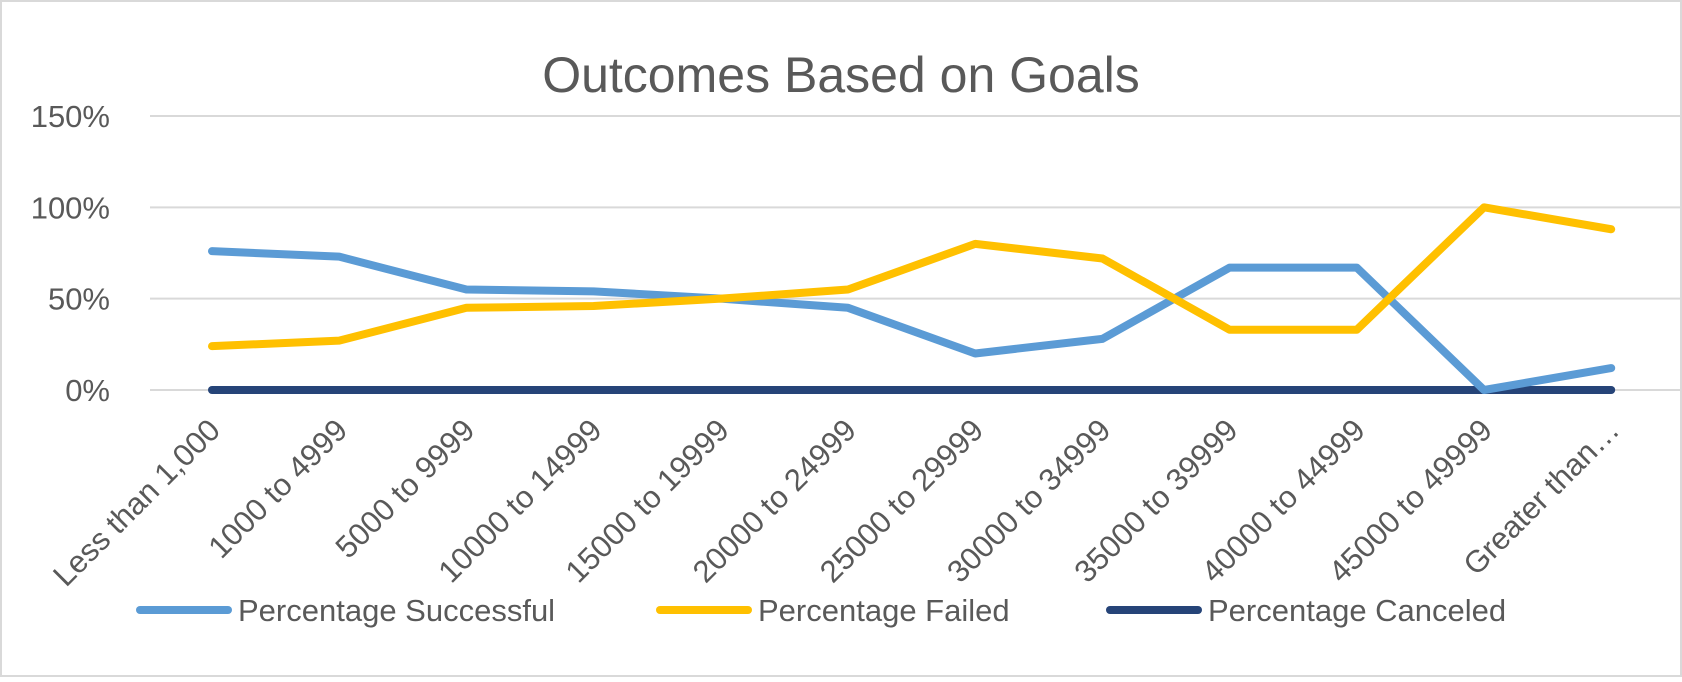 Image resolution: width=1682 pixels, height=682 pixels. What do you see at coordinates (79, 299) in the screenshot?
I see `y-tick-label: 50%` at bounding box center [79, 299].